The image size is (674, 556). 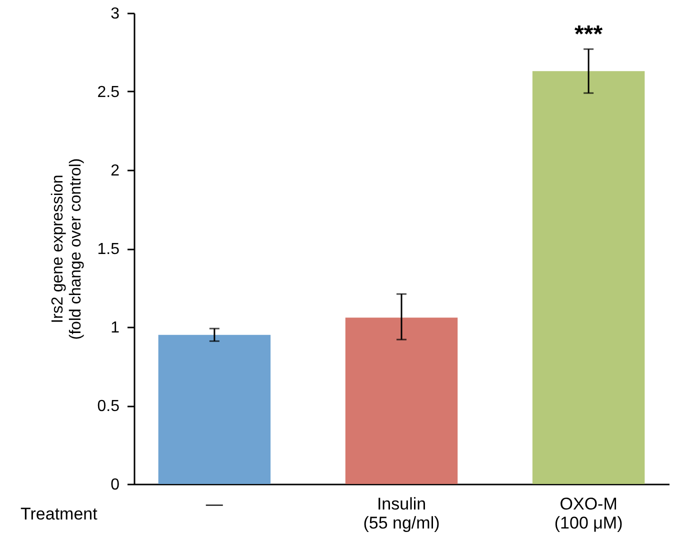 I want to click on y-tick-label: 0, so click(x=115, y=485).